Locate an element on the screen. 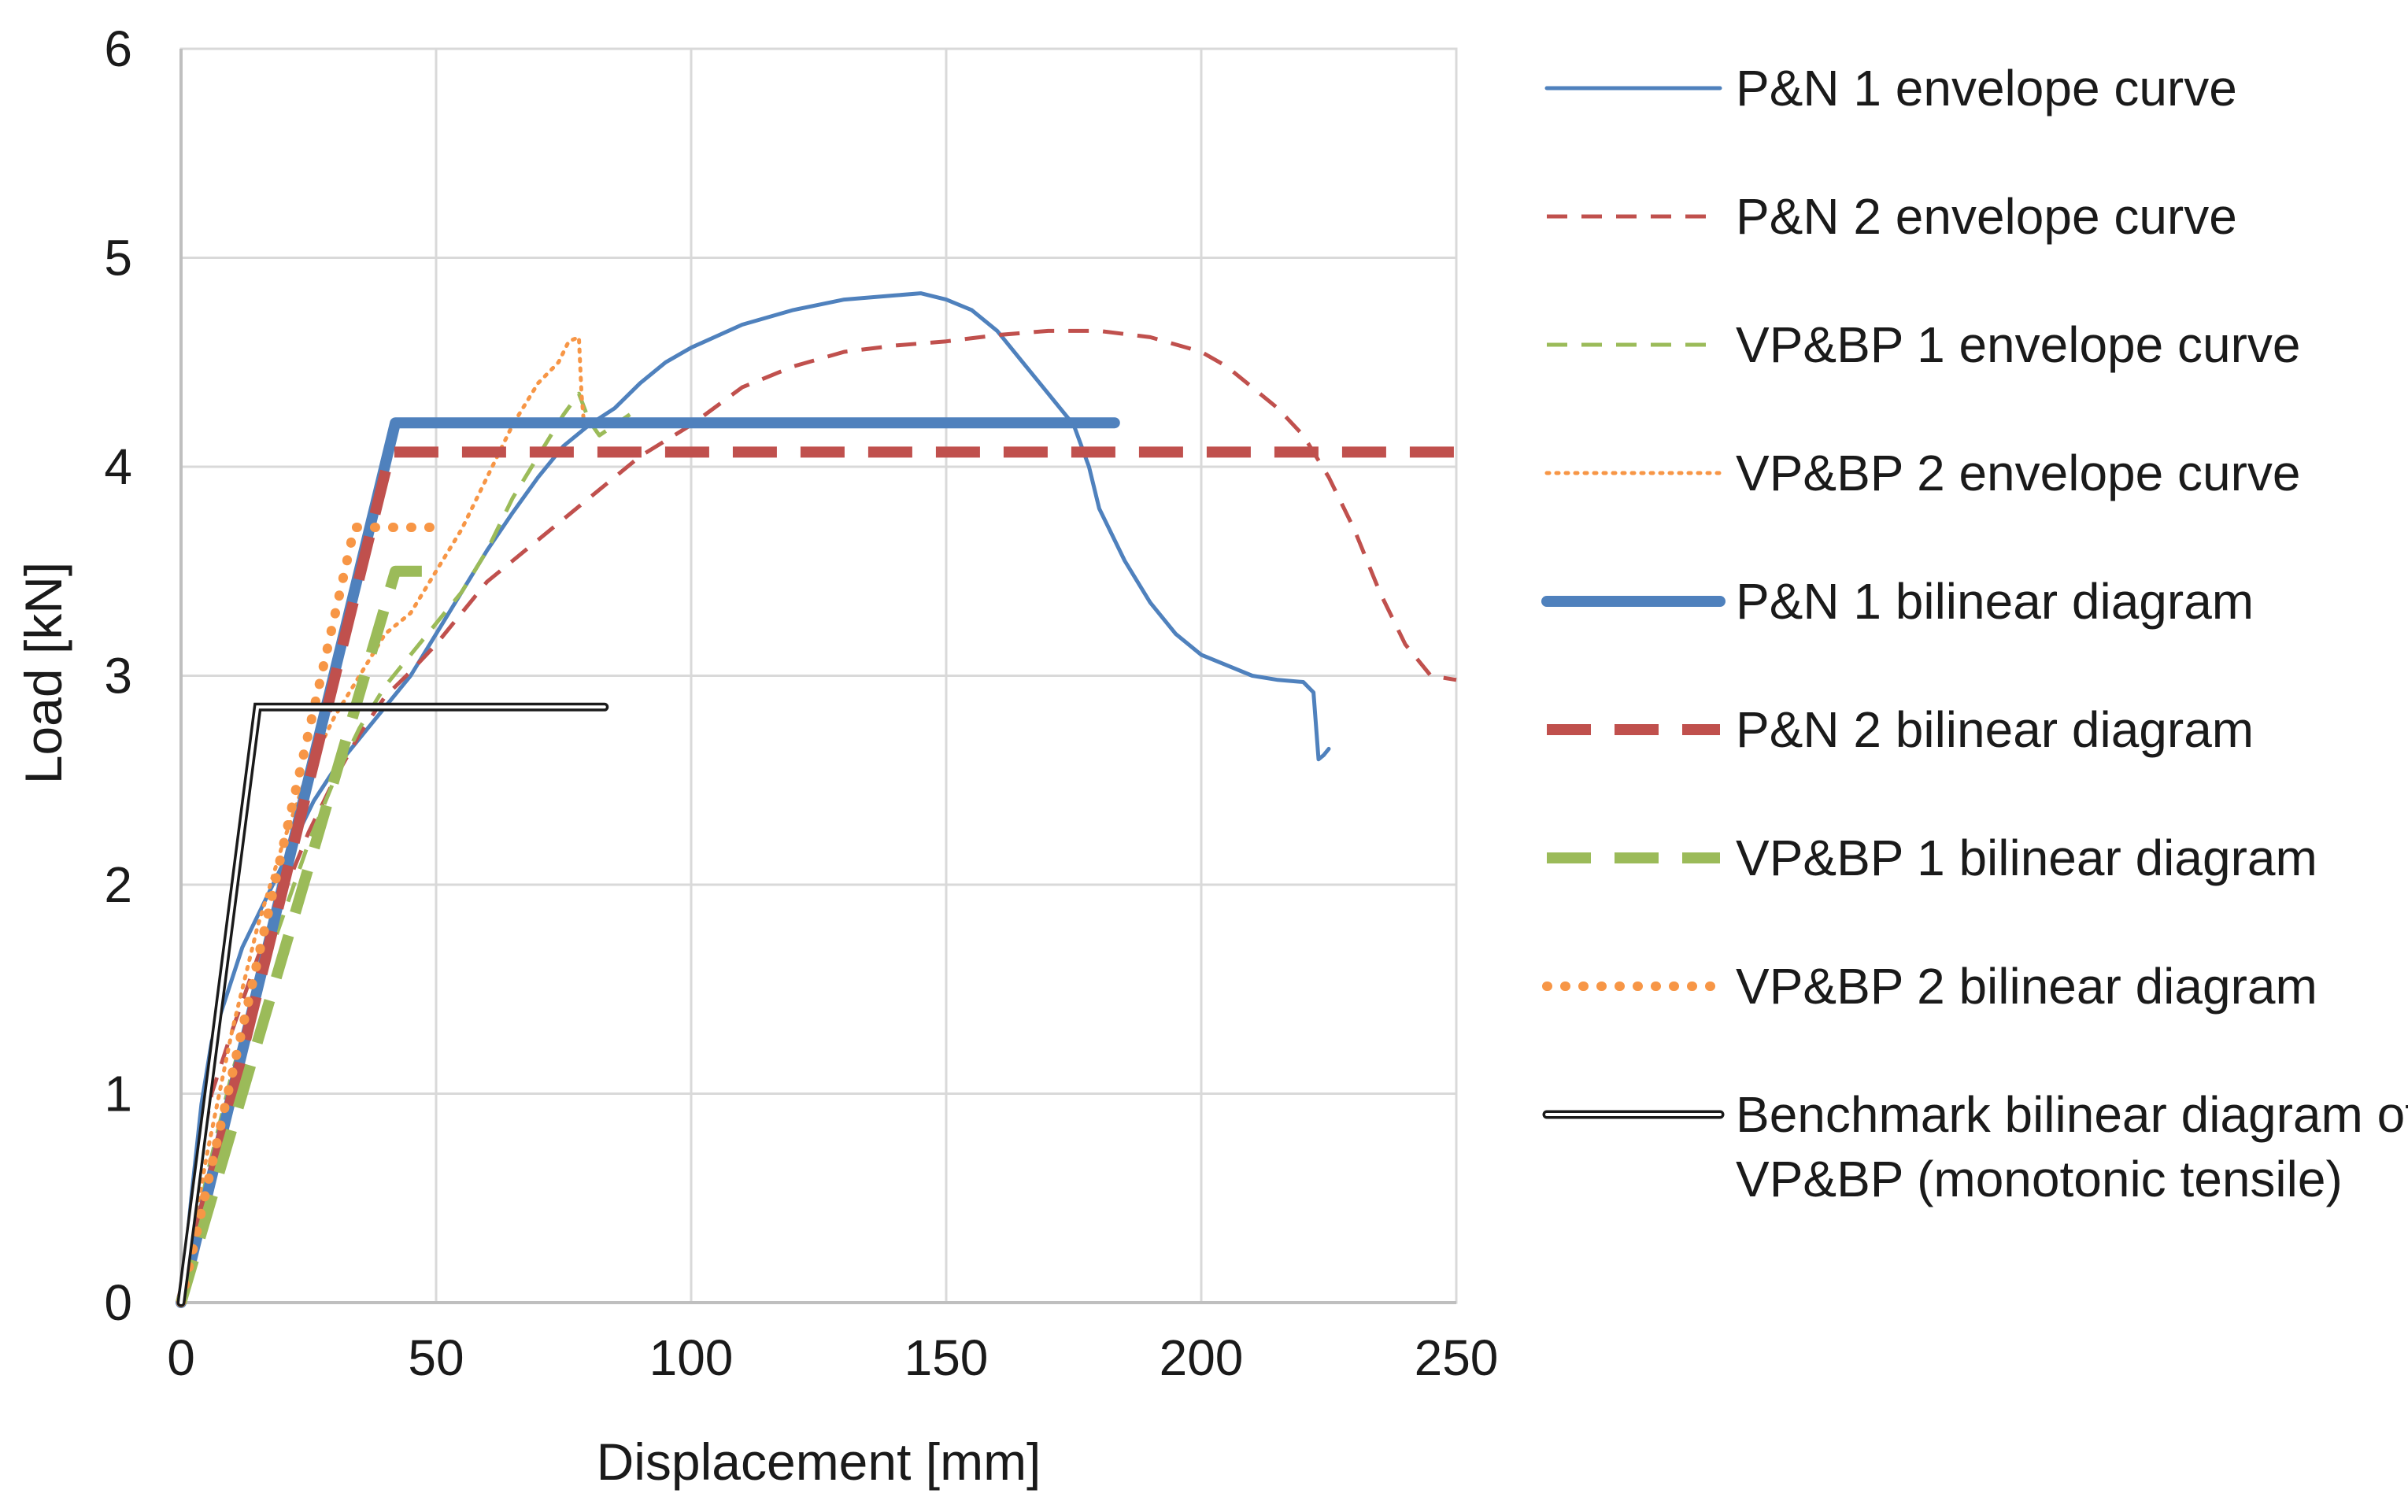  legend-label: VP&BP 1 bilinear diagram is located at coordinates (2026, 858).